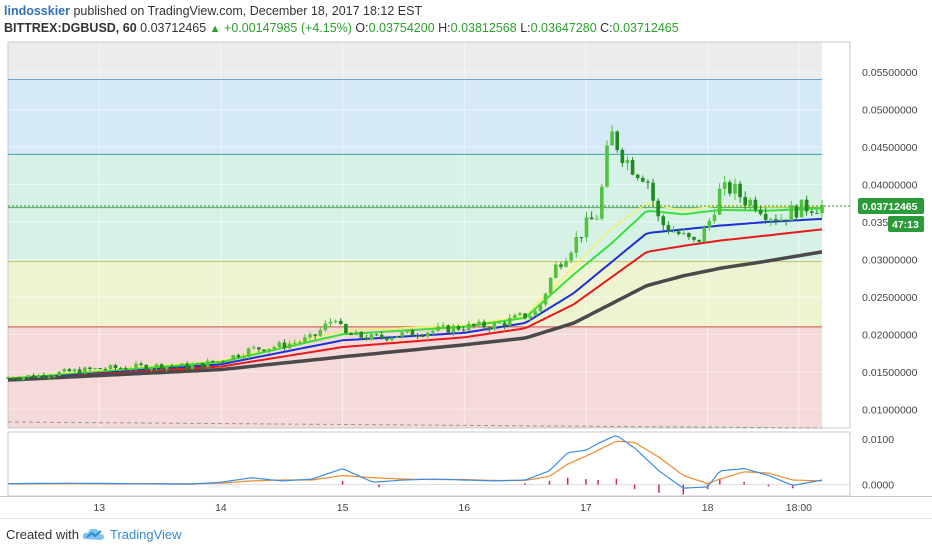  I want to click on time-tick-label: 15, so click(343, 508).